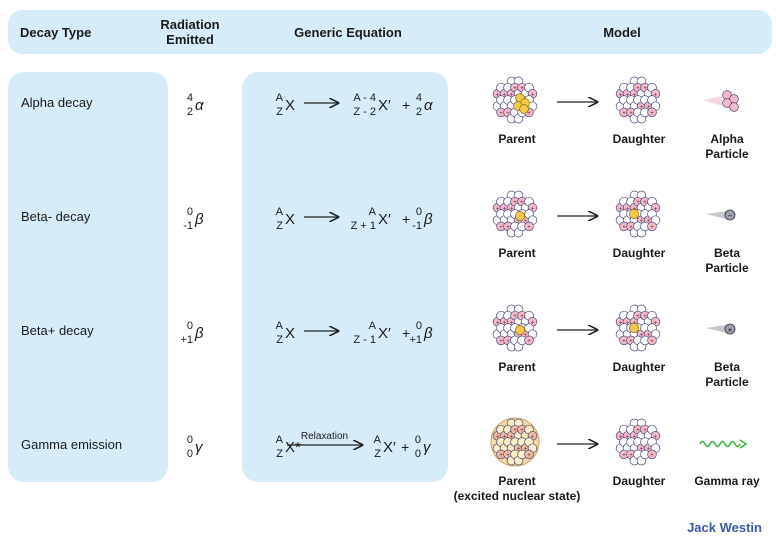 The width and height of the screenshot is (776, 544). Describe the element at coordinates (716, 215) in the screenshot. I see `beta-trail` at that location.